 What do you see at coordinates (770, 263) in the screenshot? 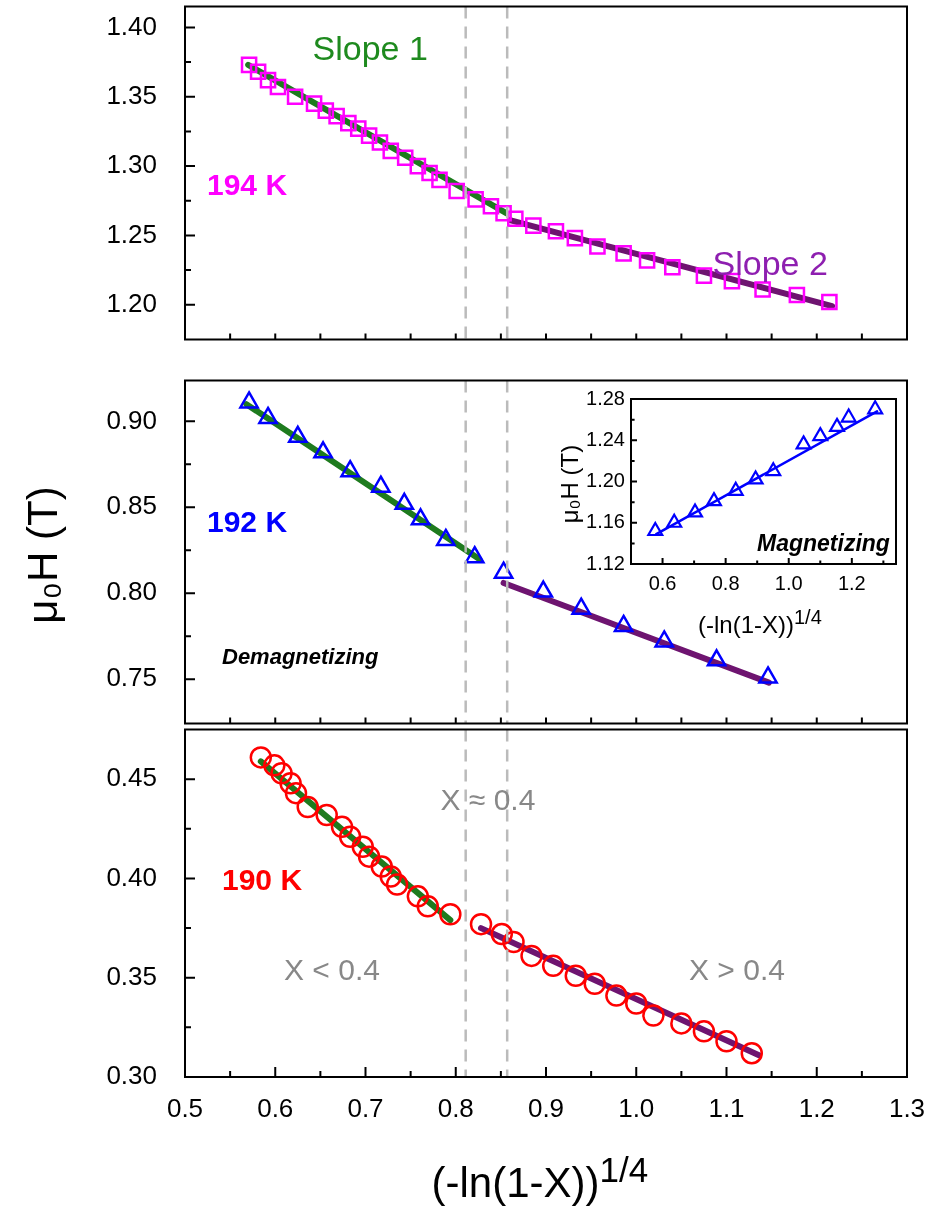
I see `annotation: Slope 2` at bounding box center [770, 263].